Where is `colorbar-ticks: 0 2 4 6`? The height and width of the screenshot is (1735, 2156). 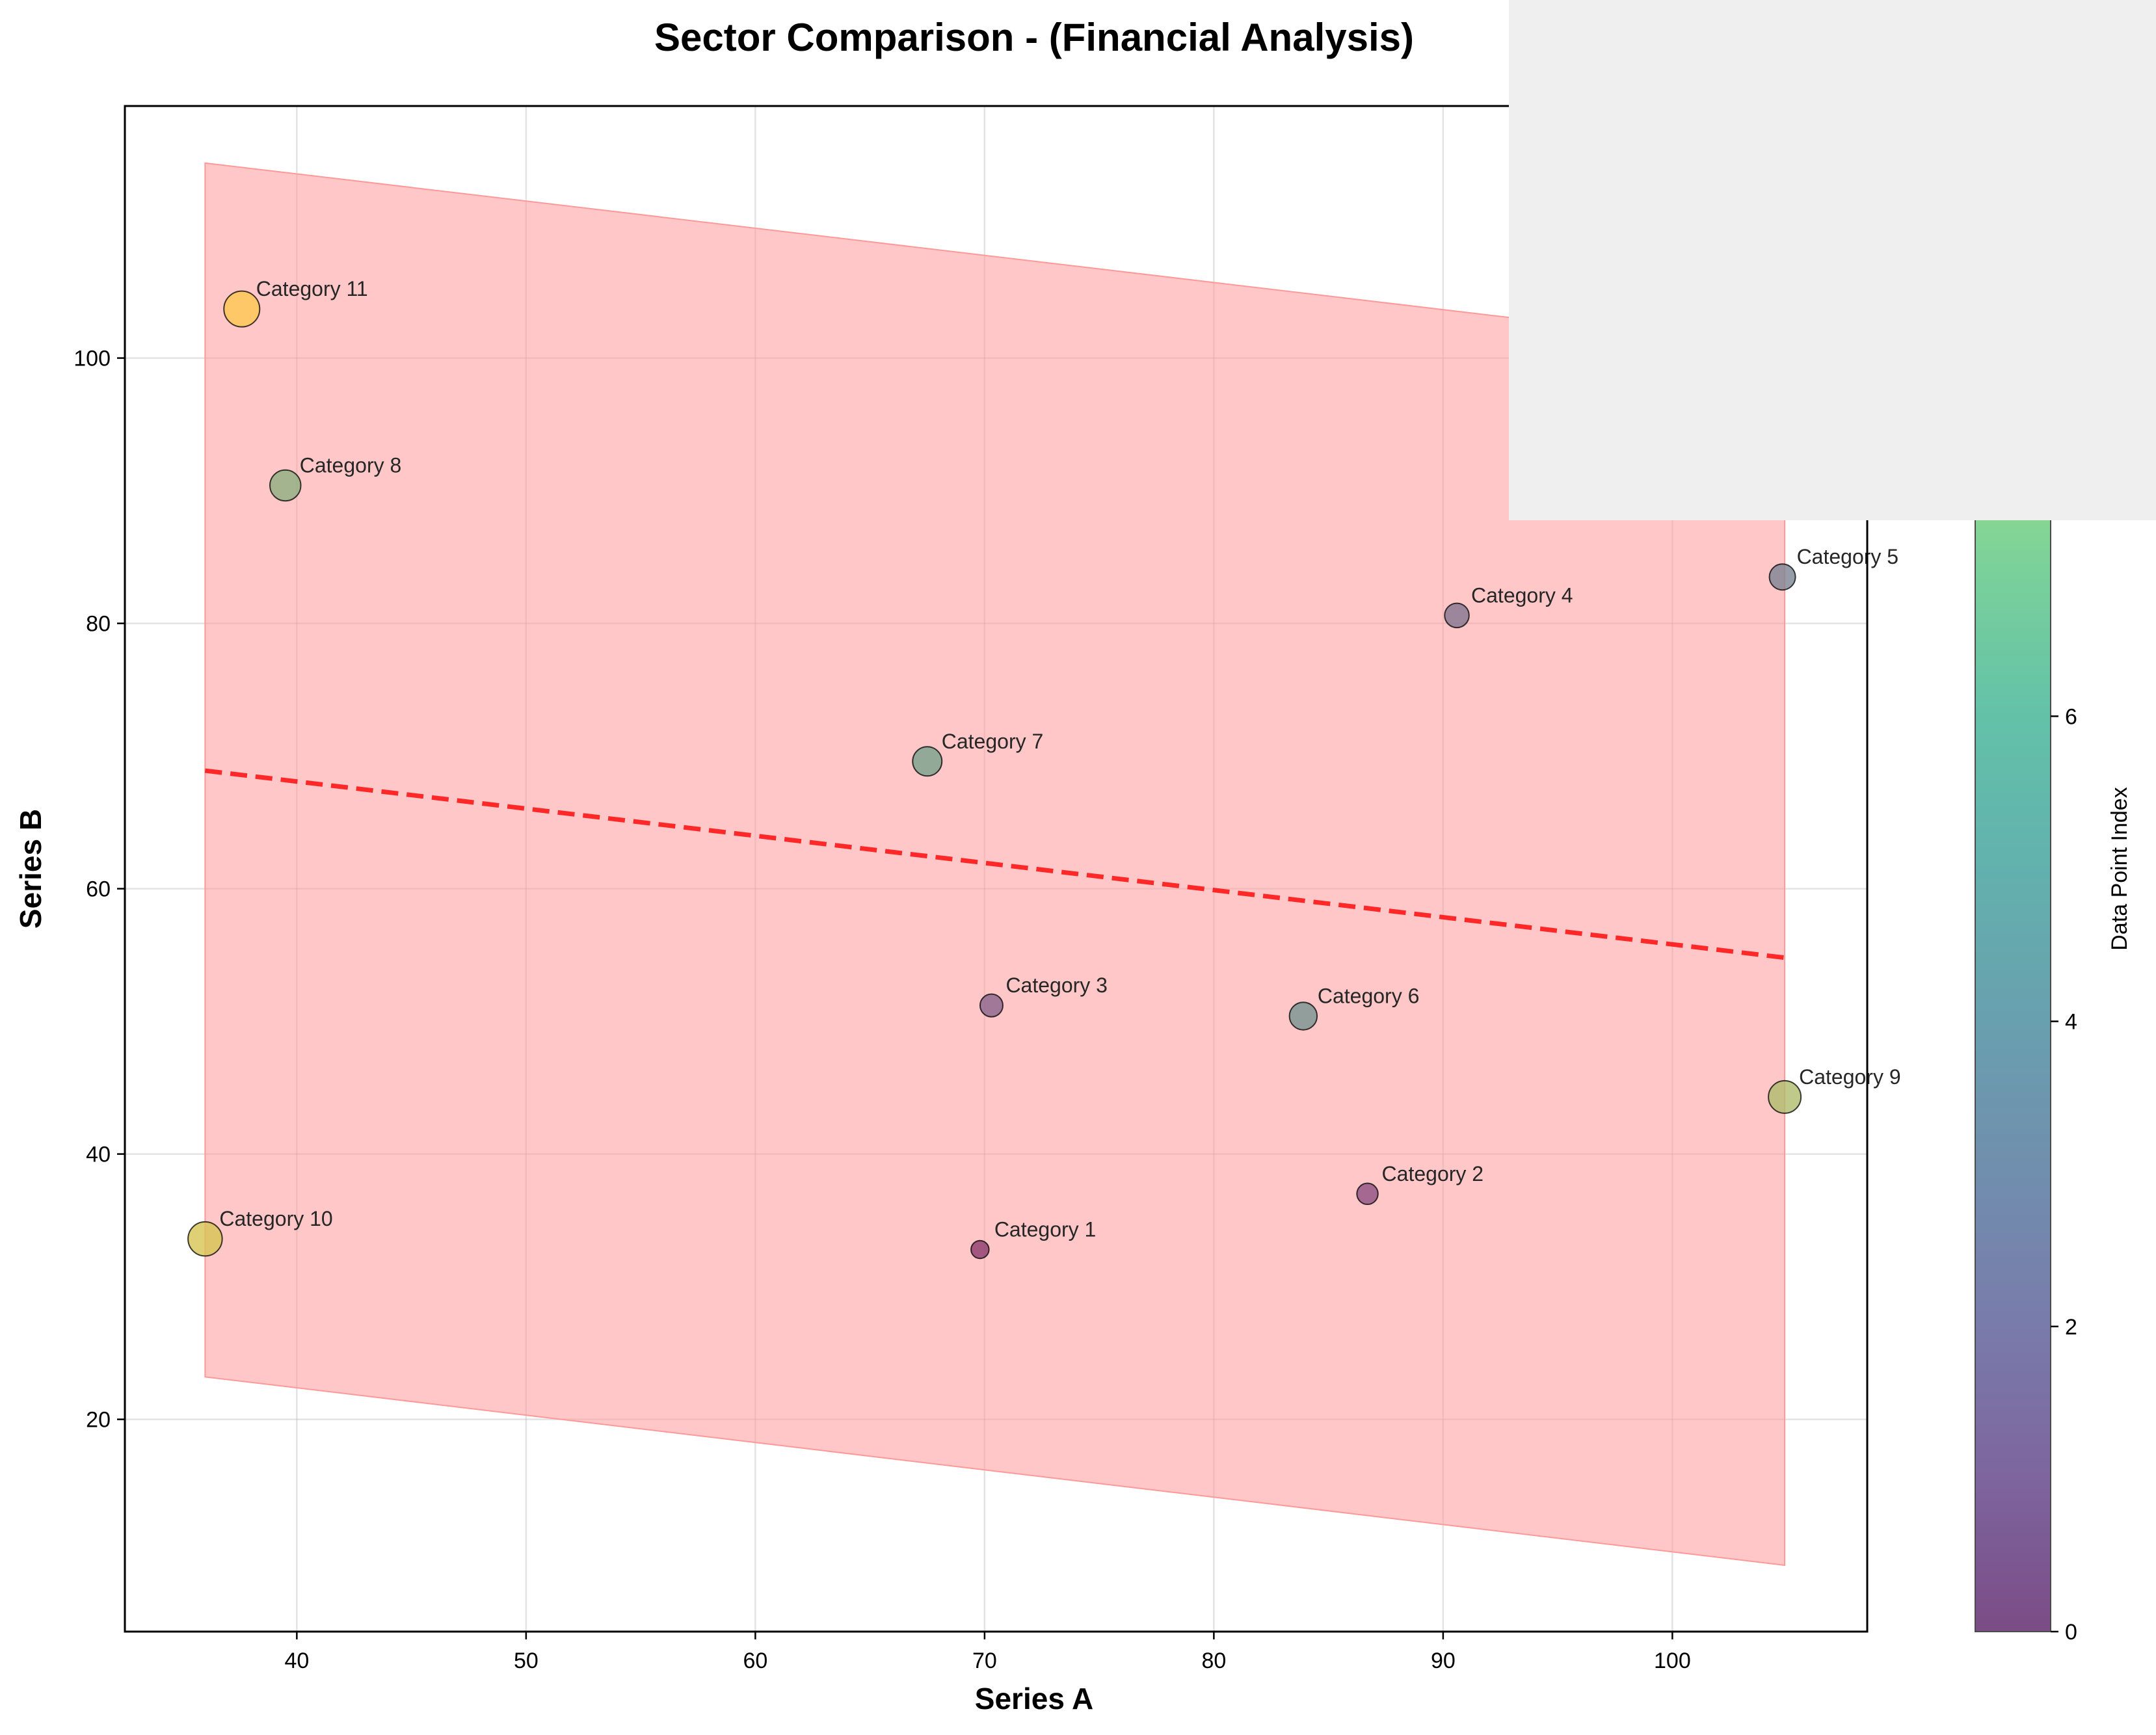 colorbar-ticks: 0 2 4 6 is located at coordinates (2064, 1174).